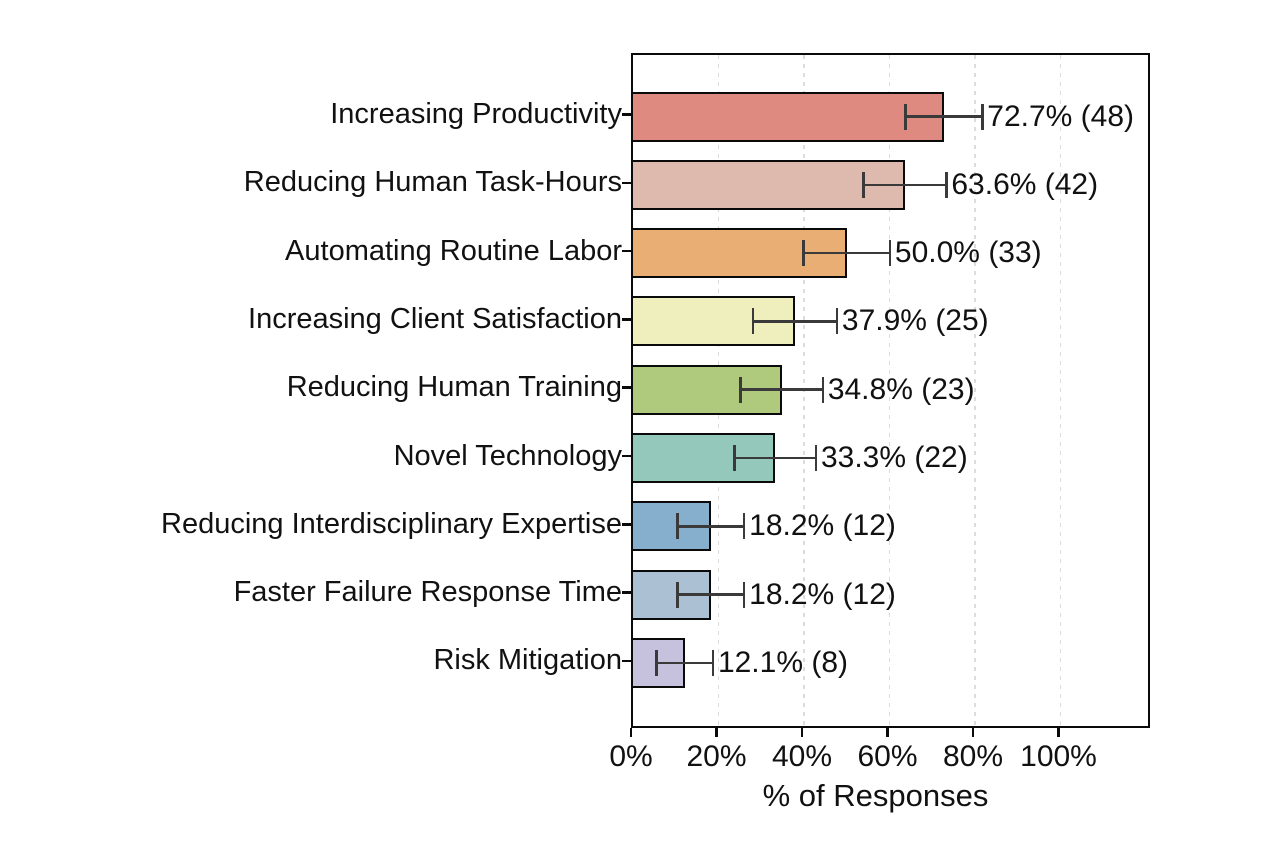 The height and width of the screenshot is (853, 1280). What do you see at coordinates (716, 756) in the screenshot?
I see `x-axis-tick-label: 20%` at bounding box center [716, 756].